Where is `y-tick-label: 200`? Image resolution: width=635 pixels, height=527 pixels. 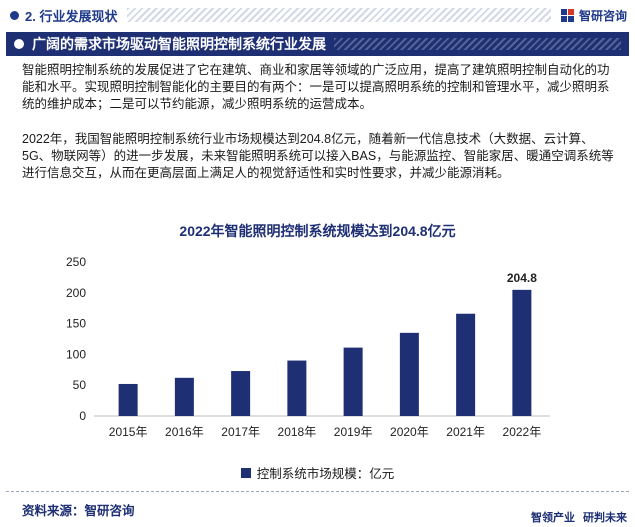 y-tick-label: 200 is located at coordinates (76, 293).